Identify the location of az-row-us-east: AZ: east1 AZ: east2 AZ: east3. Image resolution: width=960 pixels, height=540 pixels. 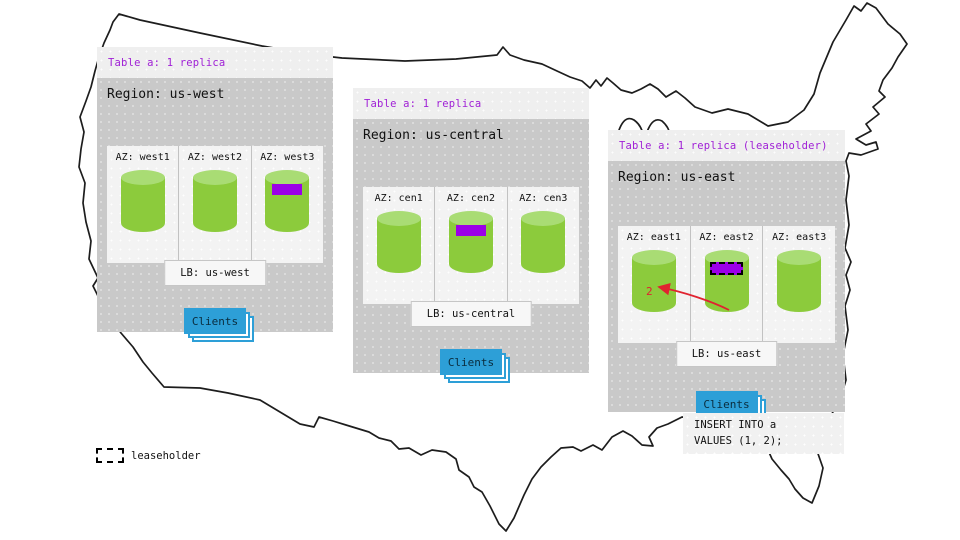
(726, 284).